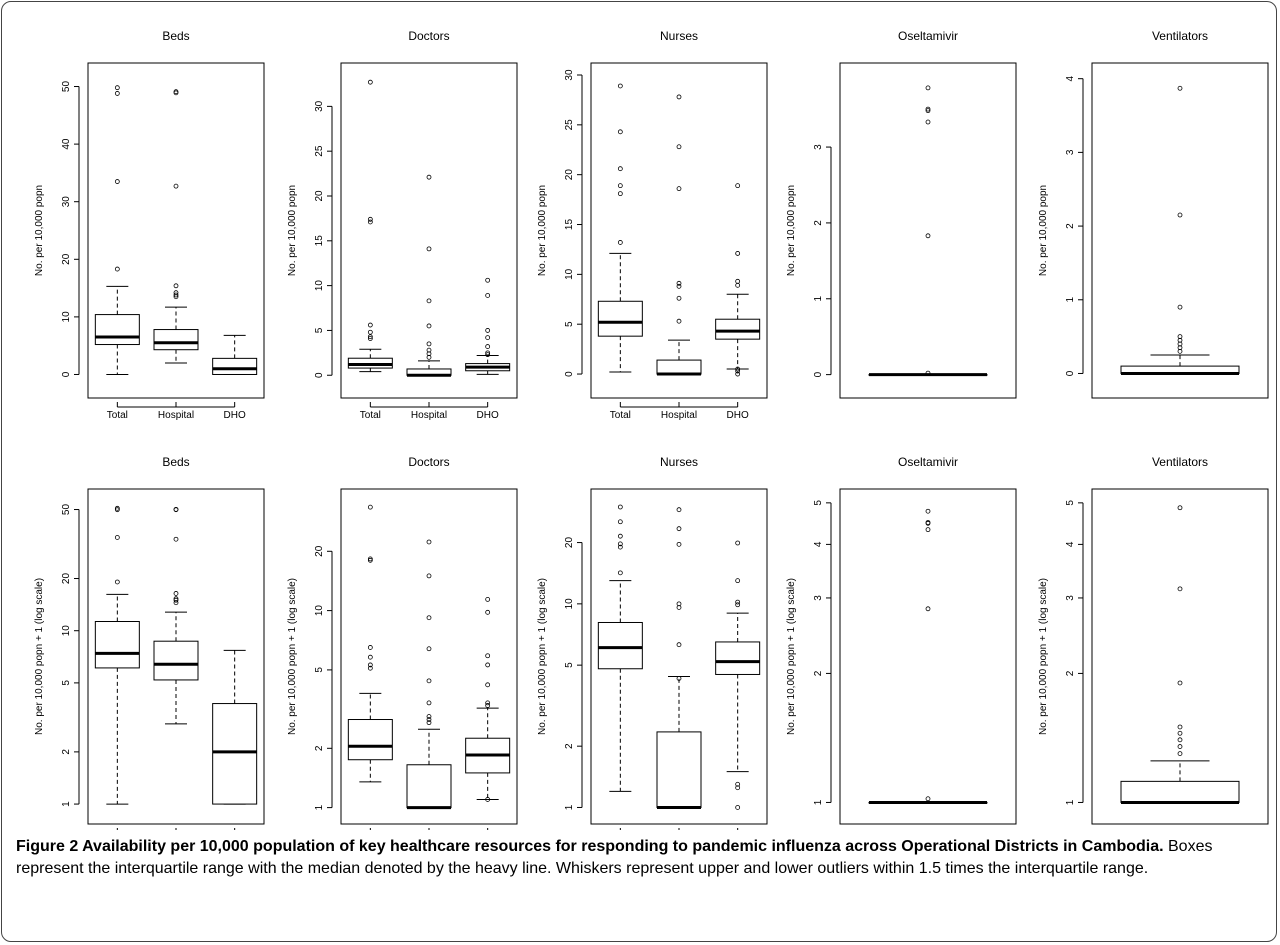 This screenshot has height=945, width=1280. I want to click on x-tick-label: Total, so click(117, 415).